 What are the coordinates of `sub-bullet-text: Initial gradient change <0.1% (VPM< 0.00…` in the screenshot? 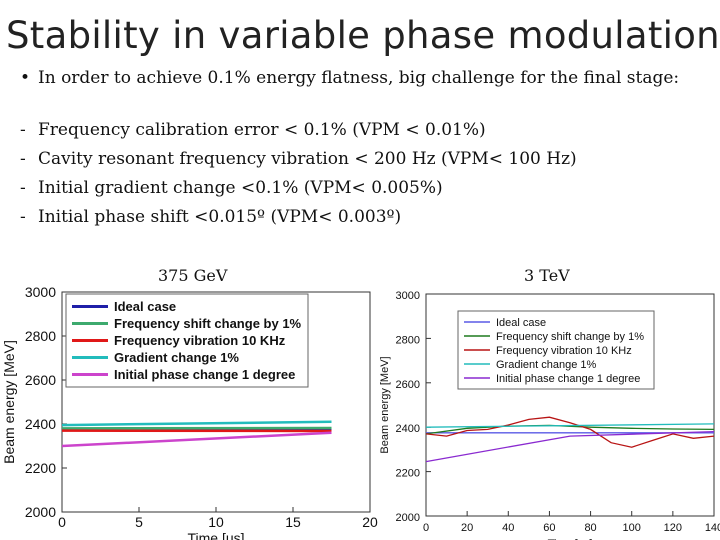 It's located at (240, 188).